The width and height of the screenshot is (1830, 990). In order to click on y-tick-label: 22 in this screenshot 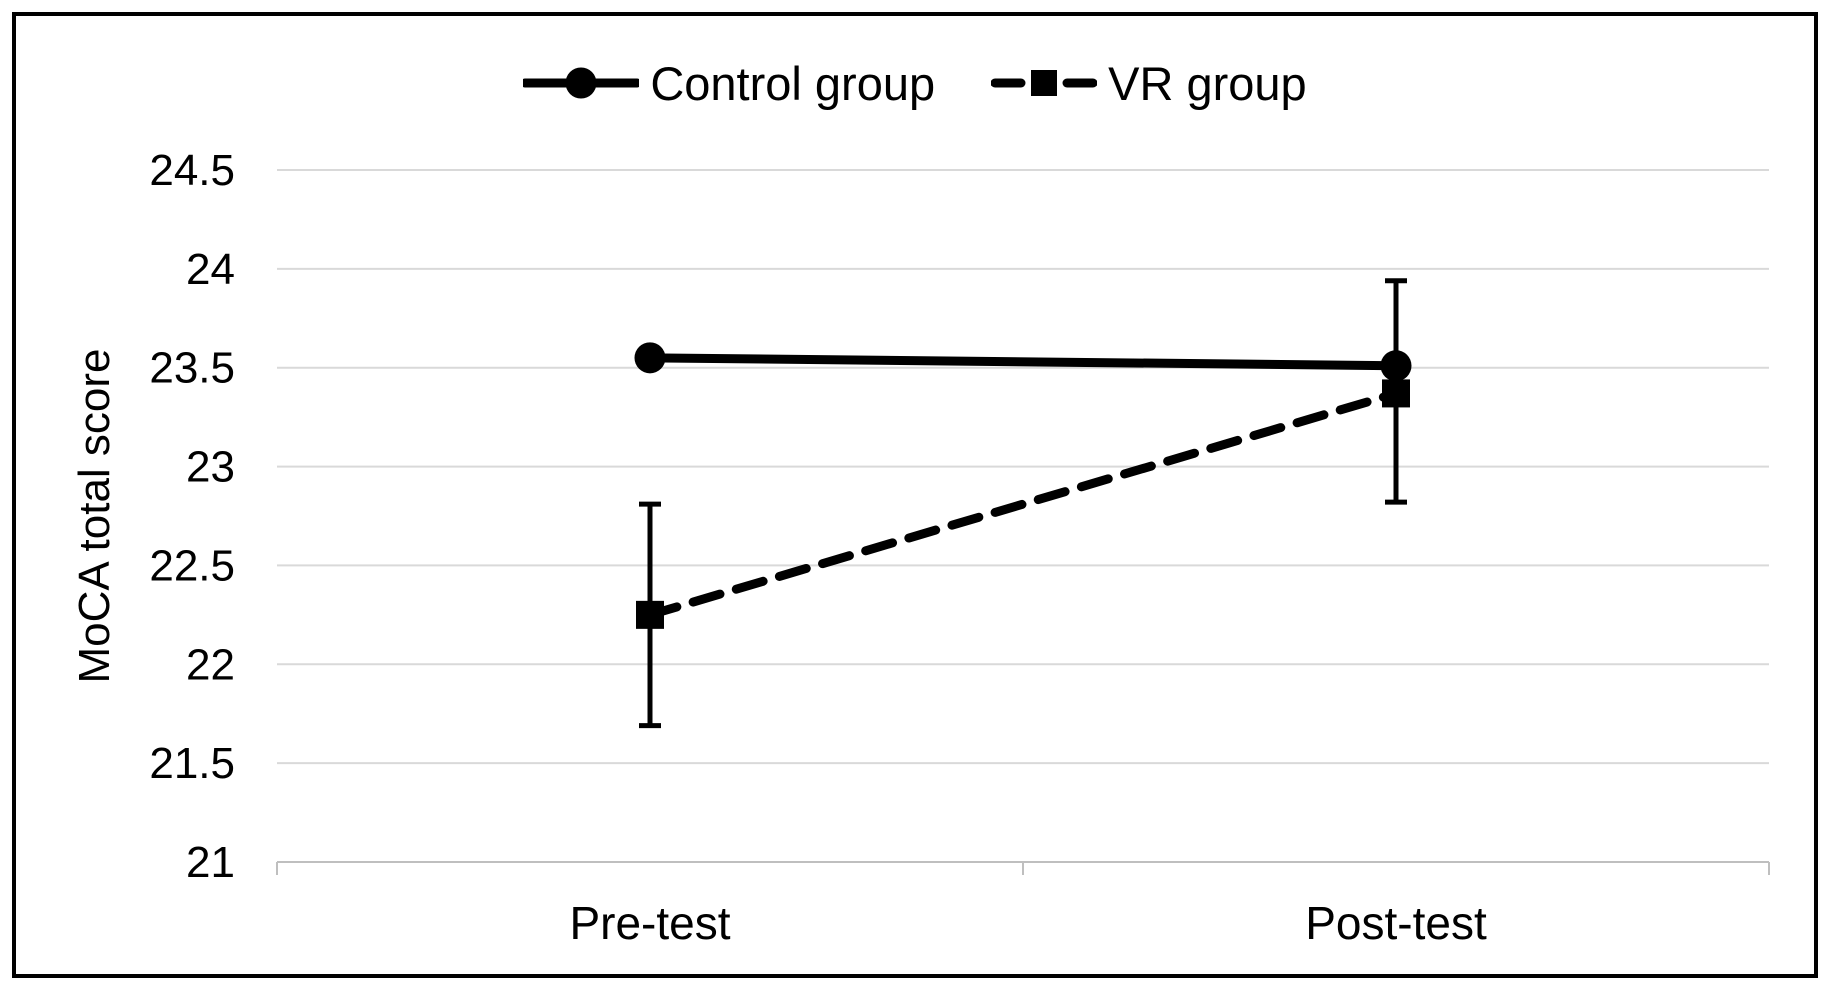, I will do `click(210, 664)`.